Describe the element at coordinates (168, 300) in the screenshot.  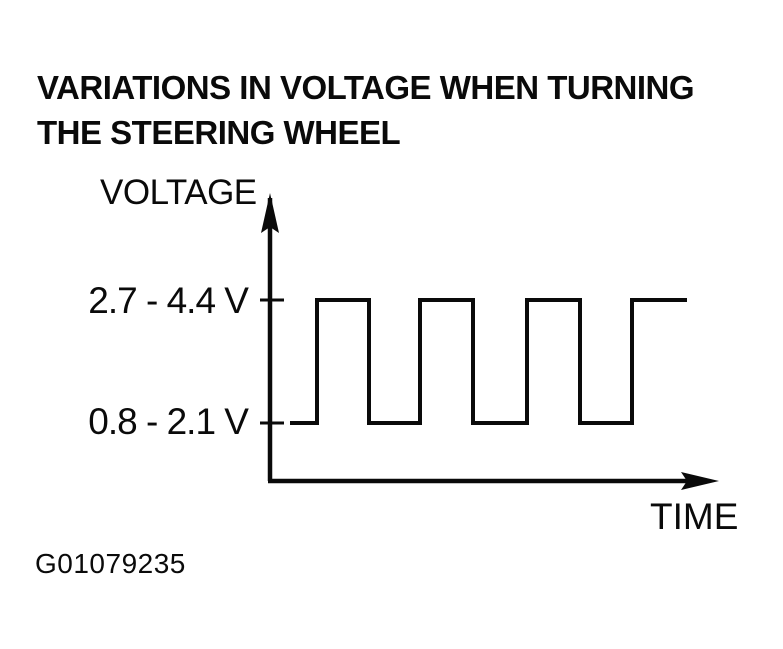
I see `high-level-label: 2.7 - 4.4 V` at that location.